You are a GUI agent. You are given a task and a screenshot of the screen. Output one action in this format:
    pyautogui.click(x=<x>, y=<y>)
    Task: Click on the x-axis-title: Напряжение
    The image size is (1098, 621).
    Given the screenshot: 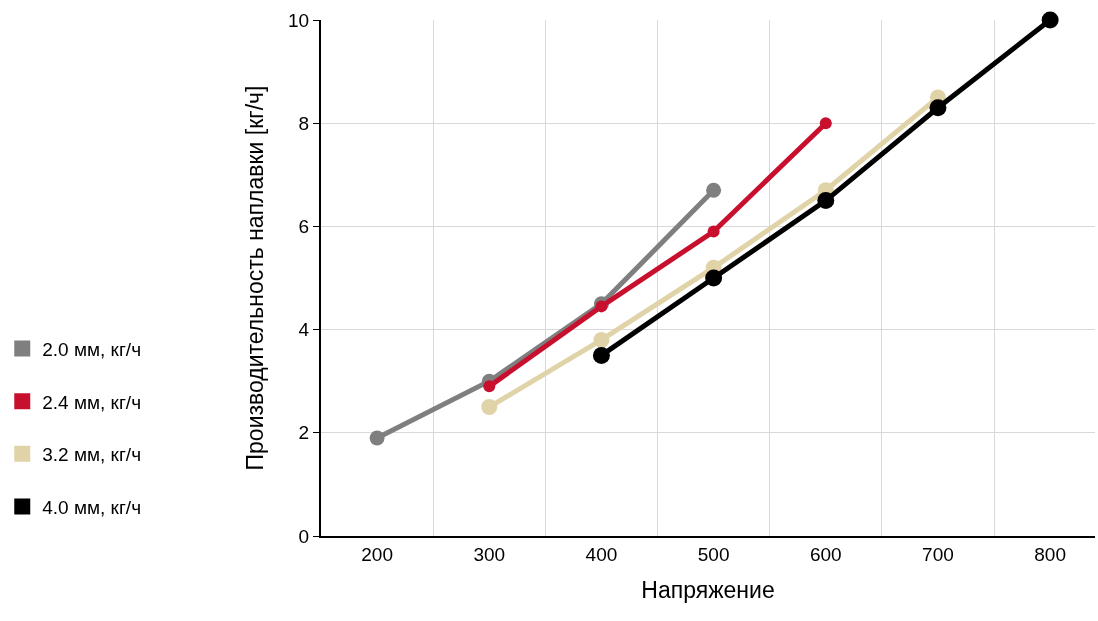 What is the action you would take?
    pyautogui.click(x=708, y=589)
    